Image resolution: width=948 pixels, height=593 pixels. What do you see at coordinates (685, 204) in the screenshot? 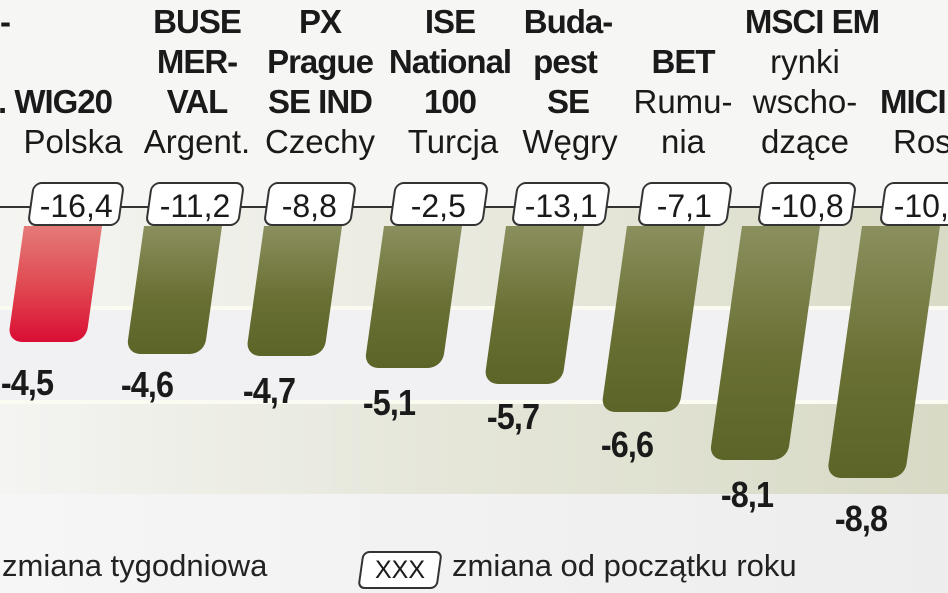
I see `ytd-change-box: -7,1` at bounding box center [685, 204].